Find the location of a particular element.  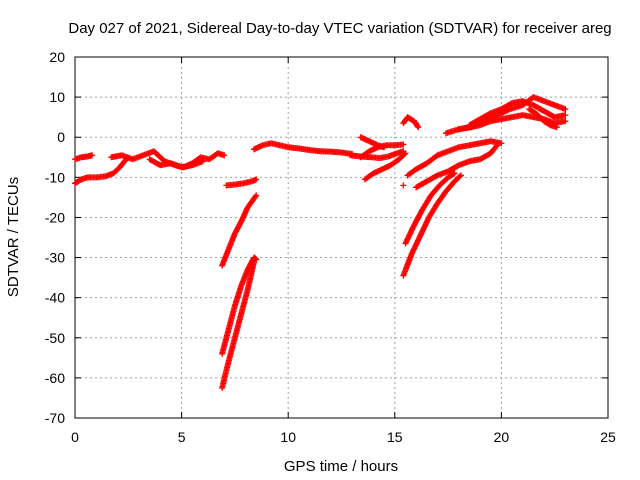

series-arc-afternoon-rise-c is located at coordinates (372, 142).